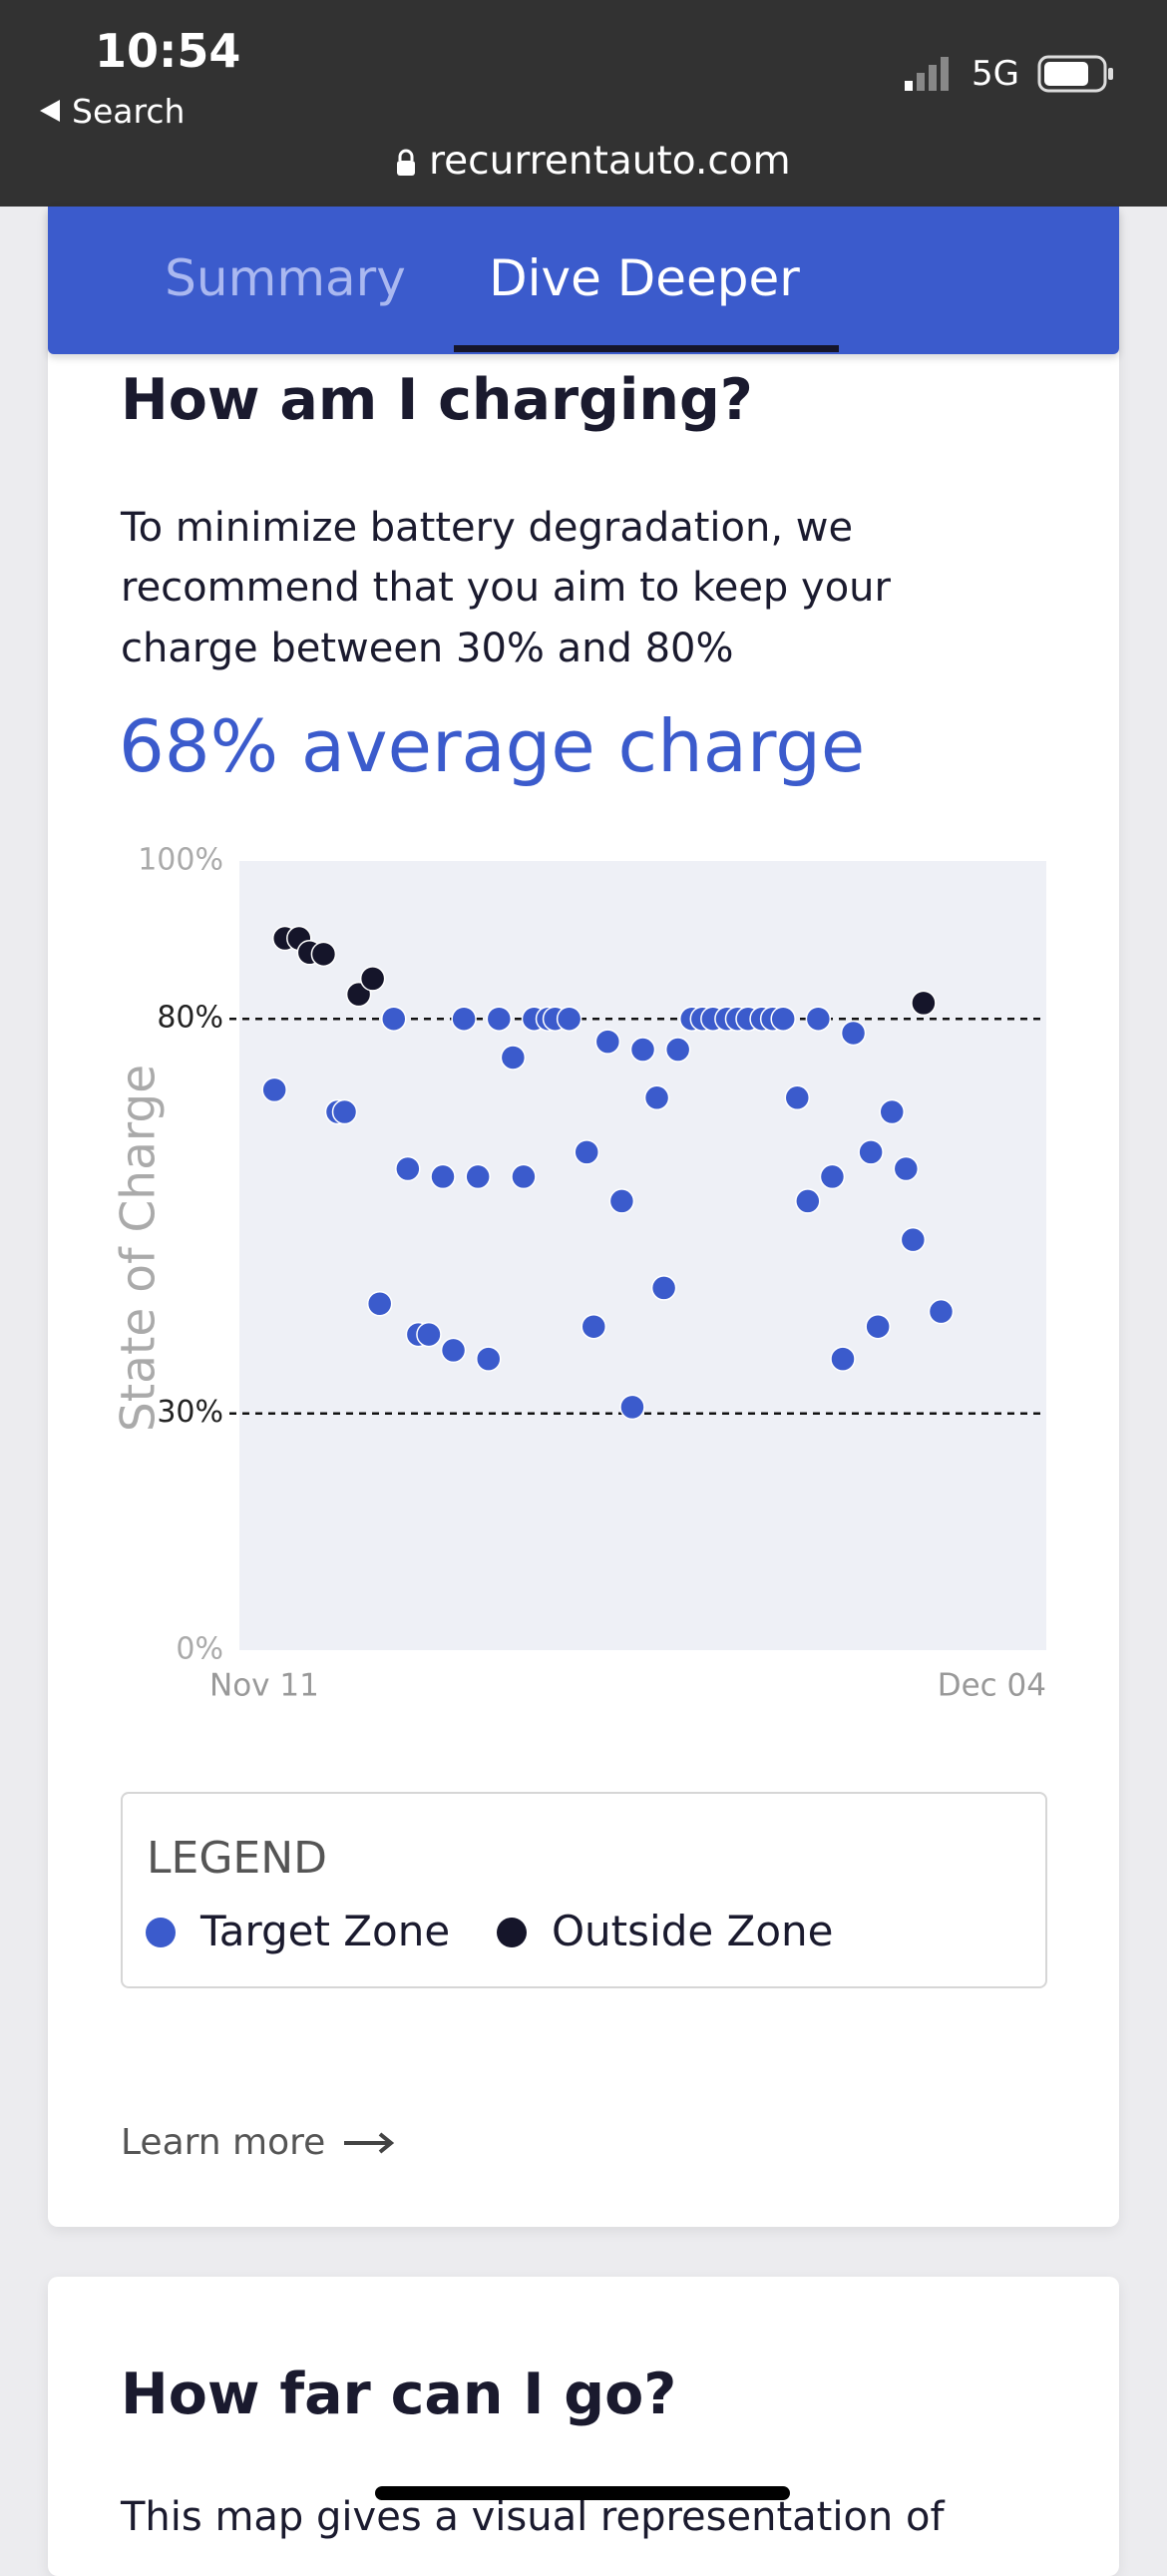 The image size is (1167, 2576). Describe the element at coordinates (325, 1931) in the screenshot. I see `legend-label: Target Zone` at that location.